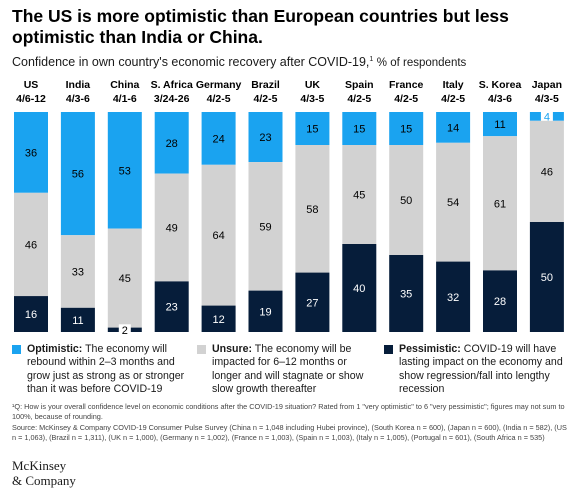 The image size is (580, 503). What do you see at coordinates (55, 349) in the screenshot?
I see `legend-label-optimistic: Optimistic:` at bounding box center [55, 349].